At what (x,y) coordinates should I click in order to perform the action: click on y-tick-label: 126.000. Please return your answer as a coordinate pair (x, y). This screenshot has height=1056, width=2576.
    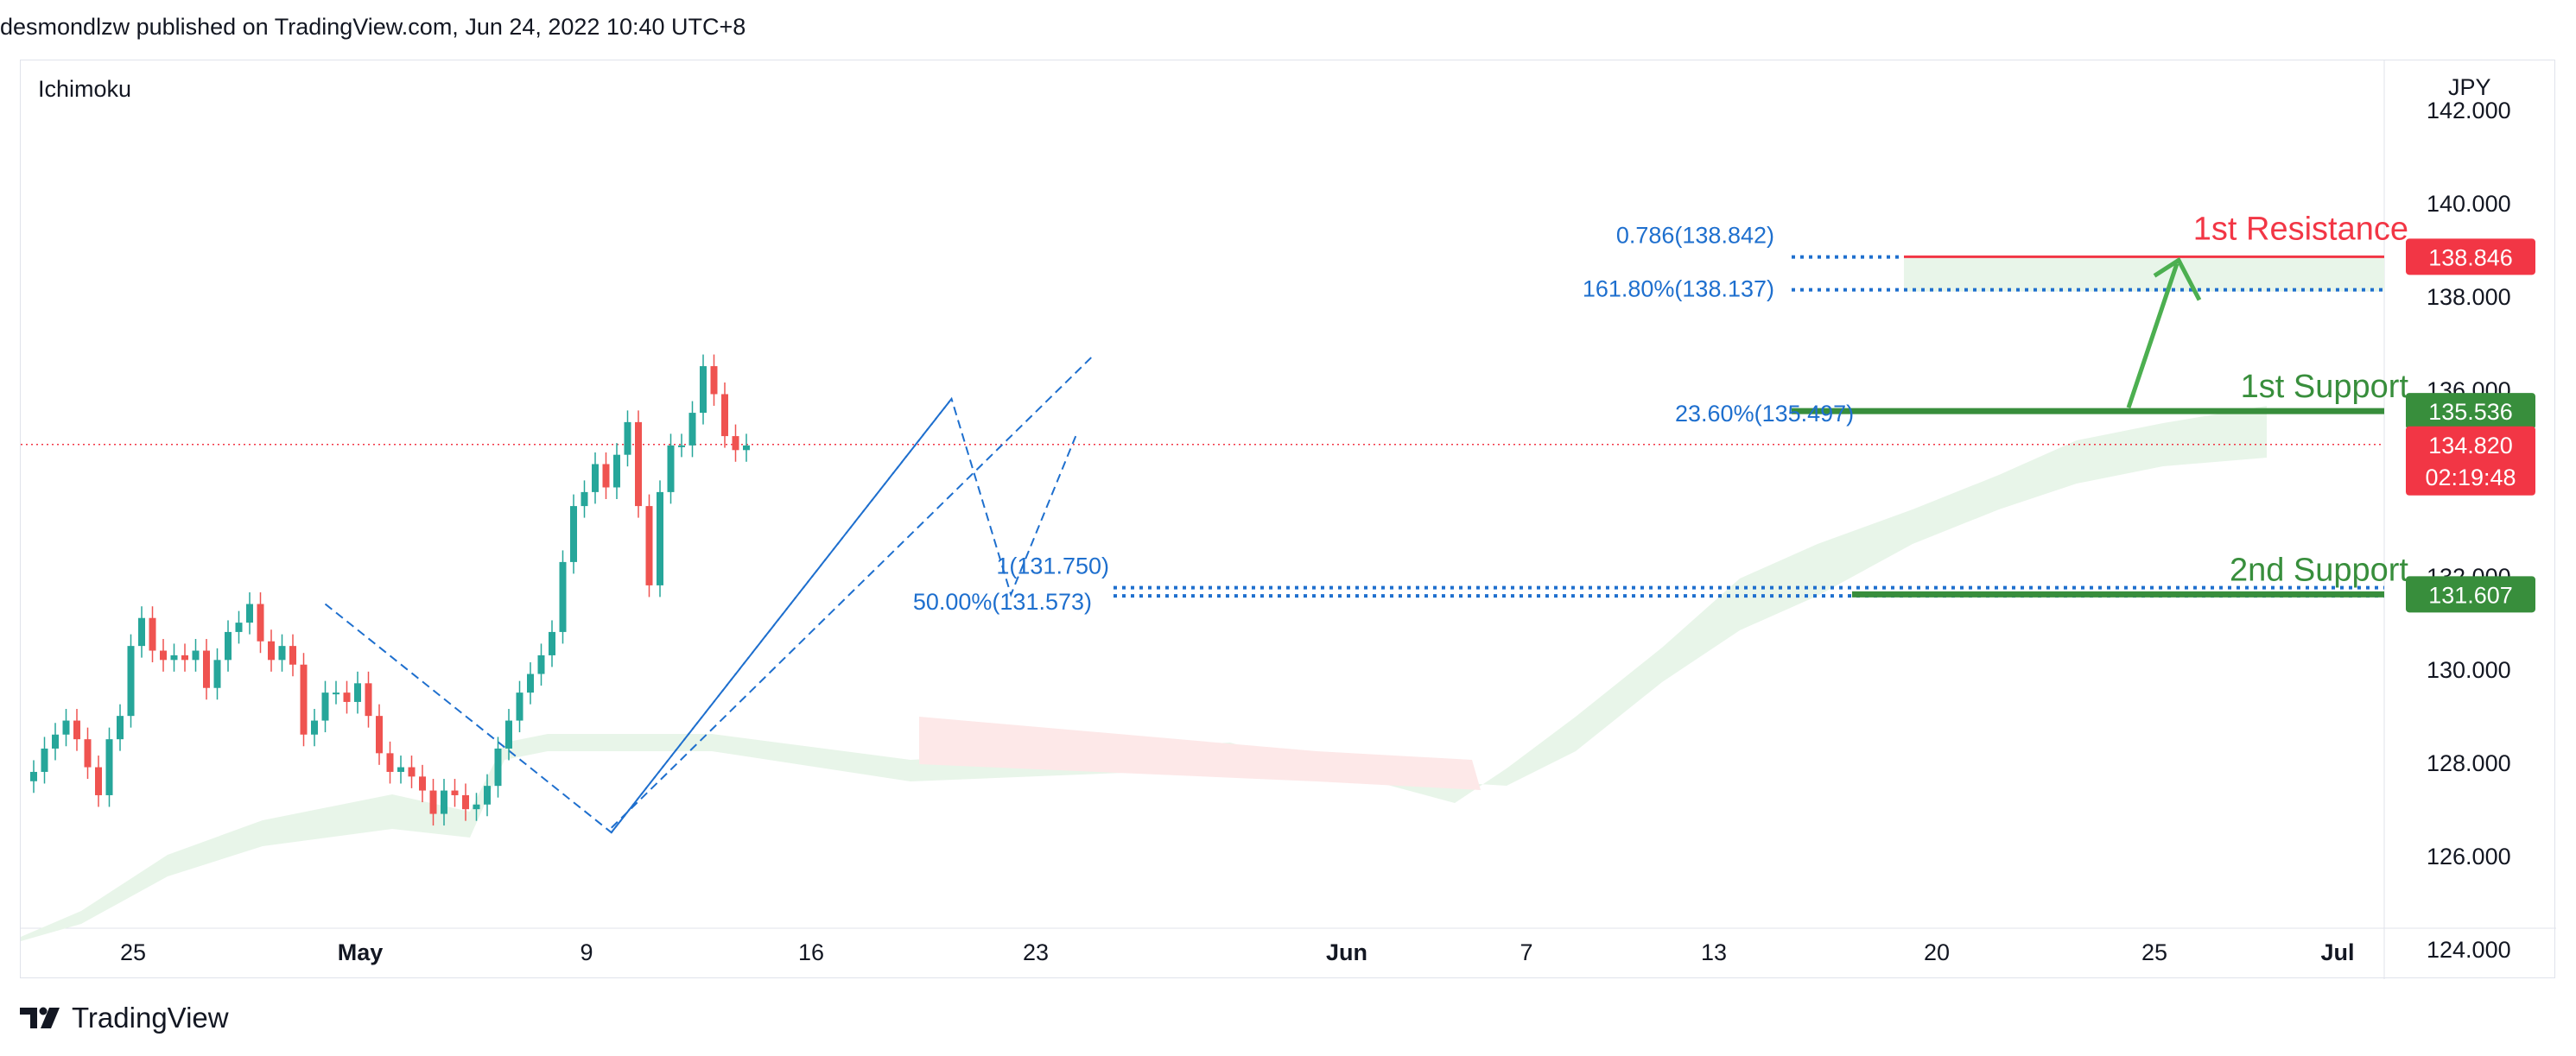
    Looking at the image, I should click on (2469, 856).